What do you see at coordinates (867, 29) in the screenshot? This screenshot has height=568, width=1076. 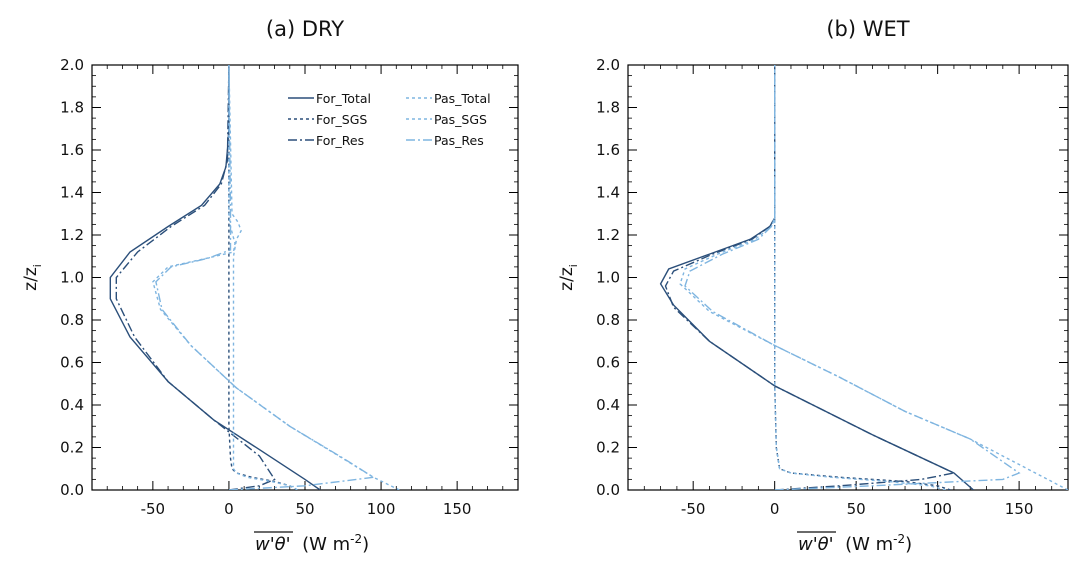 I see `chart-title: (b) WET` at bounding box center [867, 29].